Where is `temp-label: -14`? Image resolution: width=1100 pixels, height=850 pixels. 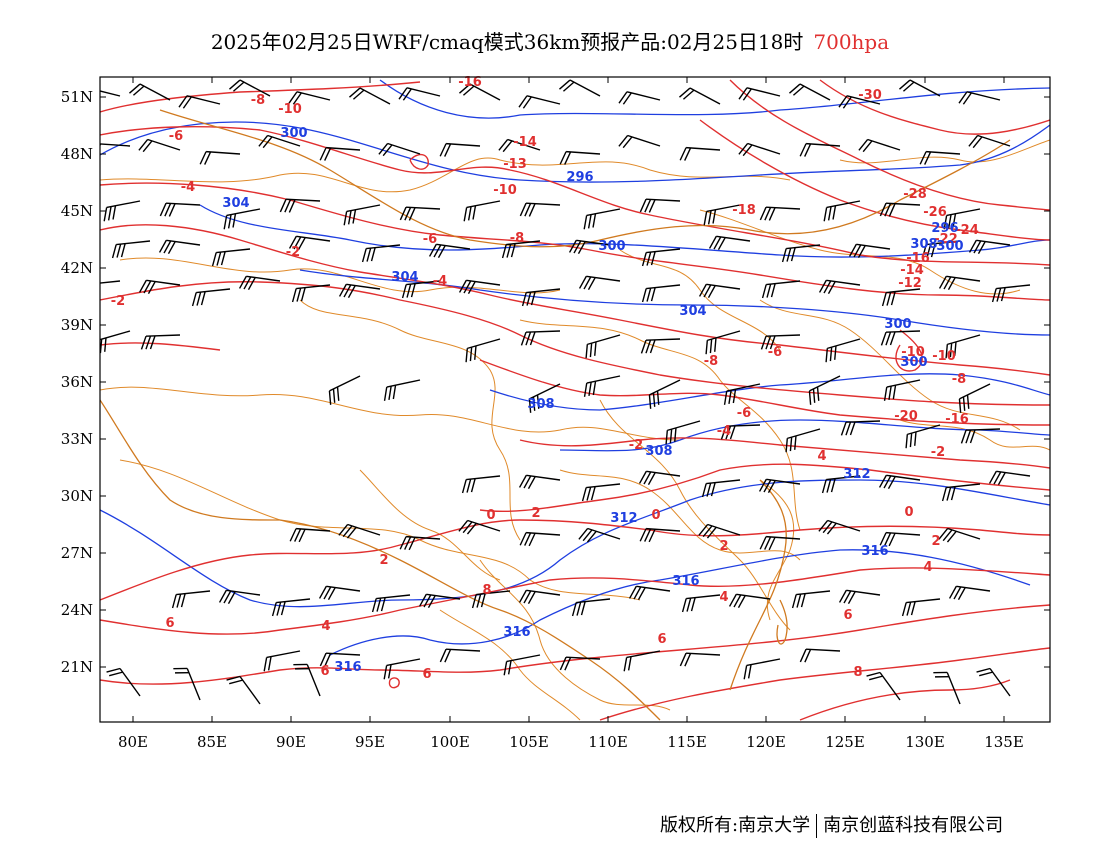
temp-label: -14 is located at coordinates (912, 270).